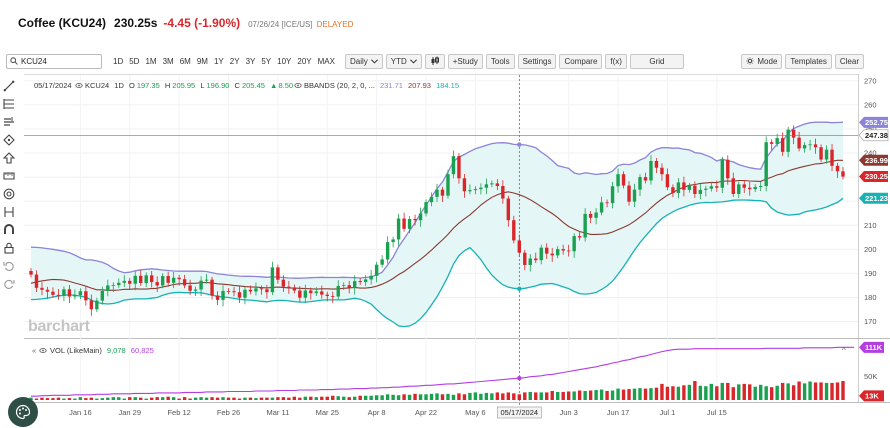 This screenshot has height=428, width=890. Describe the element at coordinates (335, 24) in the screenshot. I see `delayed-badge: DELAYED` at that location.